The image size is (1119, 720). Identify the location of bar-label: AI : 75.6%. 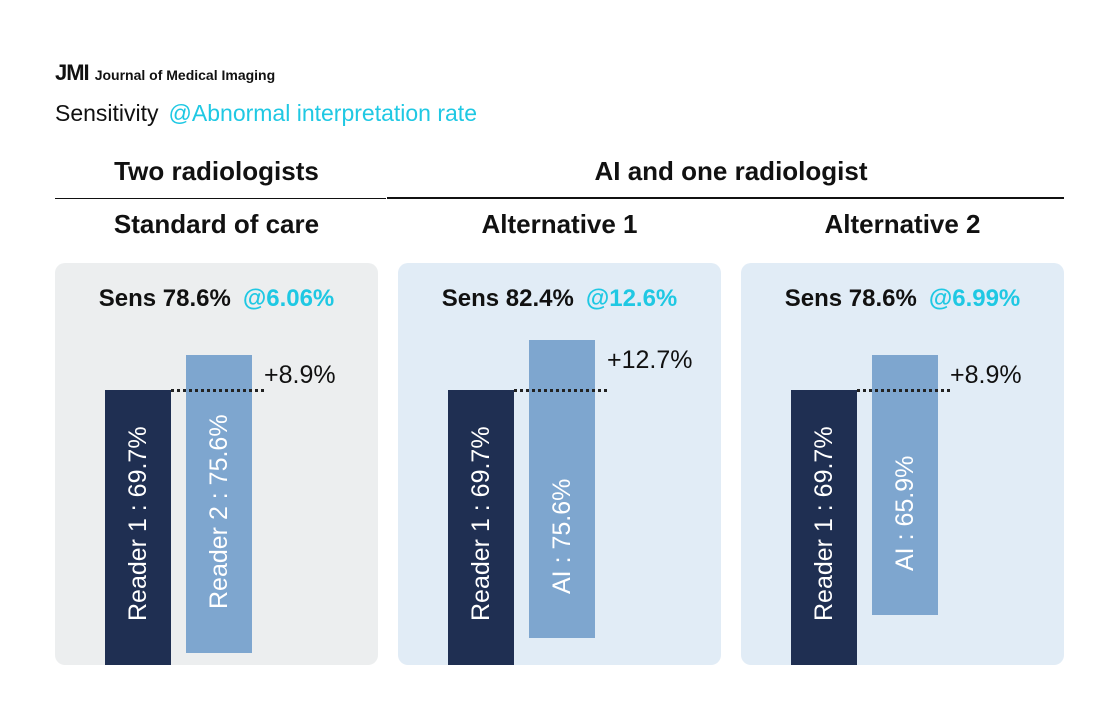
(562, 536).